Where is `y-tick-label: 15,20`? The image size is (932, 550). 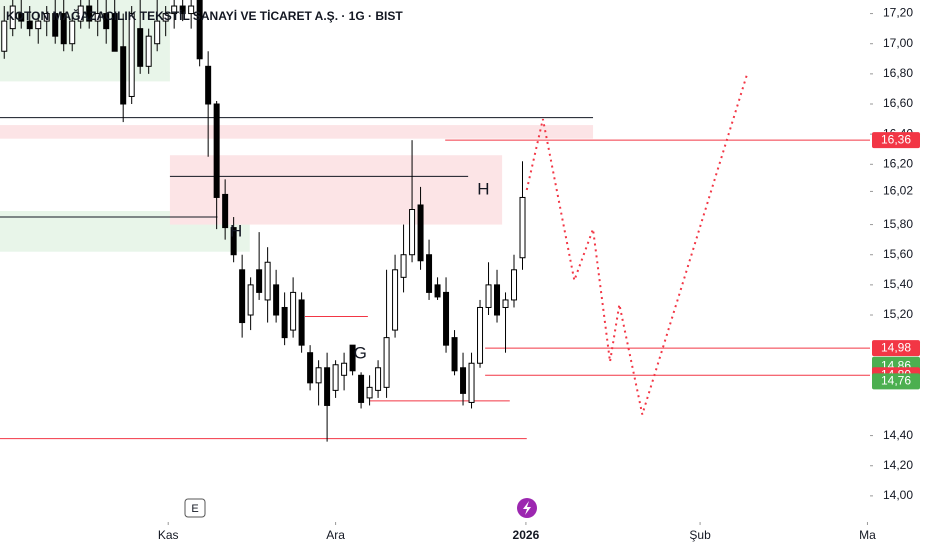
y-tick-label: 15,20 is located at coordinates (898, 314).